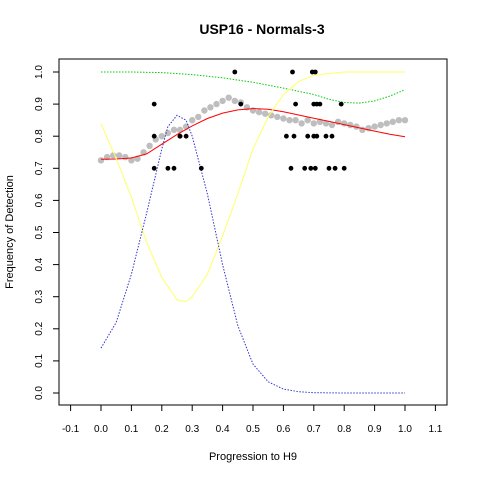 The width and height of the screenshot is (480, 480). I want to click on y-tick-label: 0.8, so click(39, 136).